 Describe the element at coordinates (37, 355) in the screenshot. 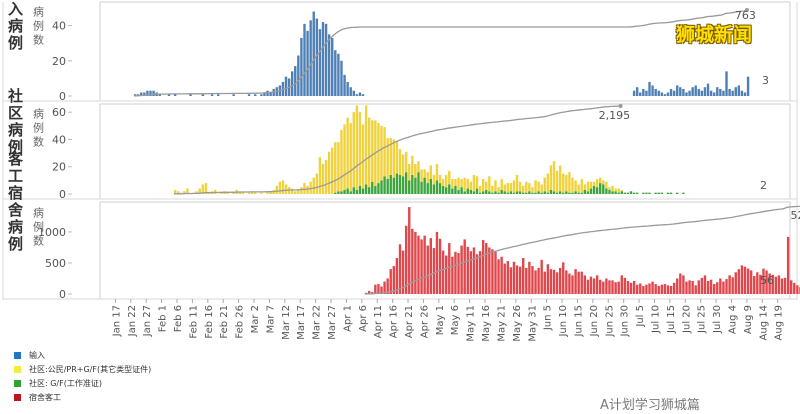

I see `legend-label: 输入` at that location.